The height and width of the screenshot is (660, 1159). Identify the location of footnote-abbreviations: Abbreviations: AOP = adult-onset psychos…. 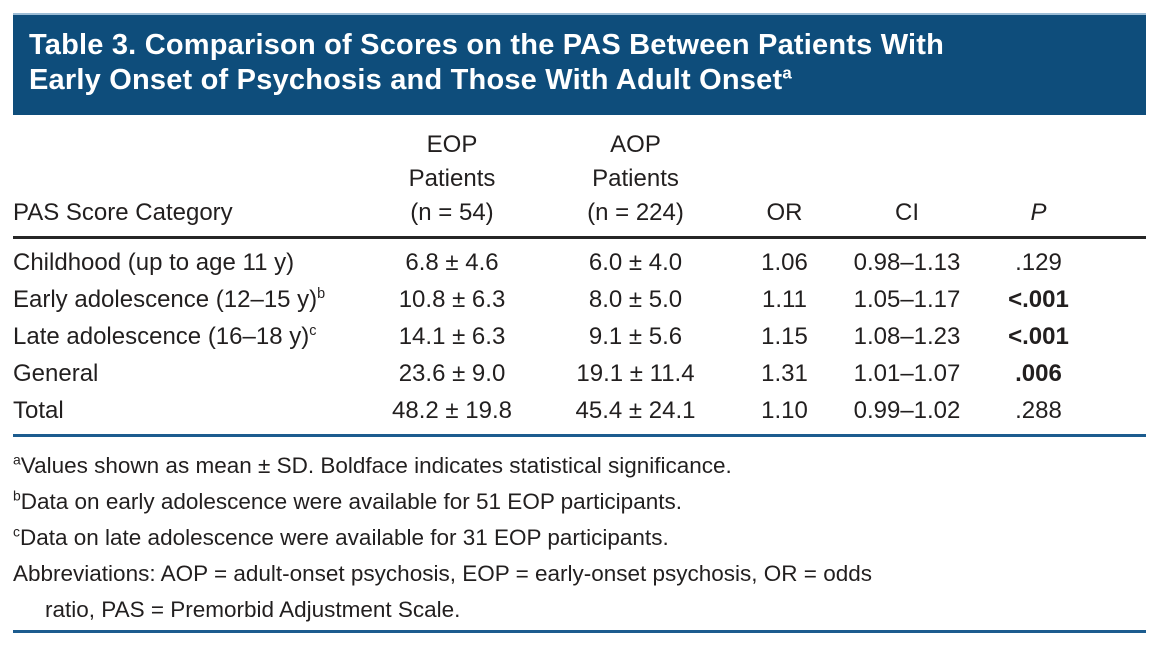
(442, 591).